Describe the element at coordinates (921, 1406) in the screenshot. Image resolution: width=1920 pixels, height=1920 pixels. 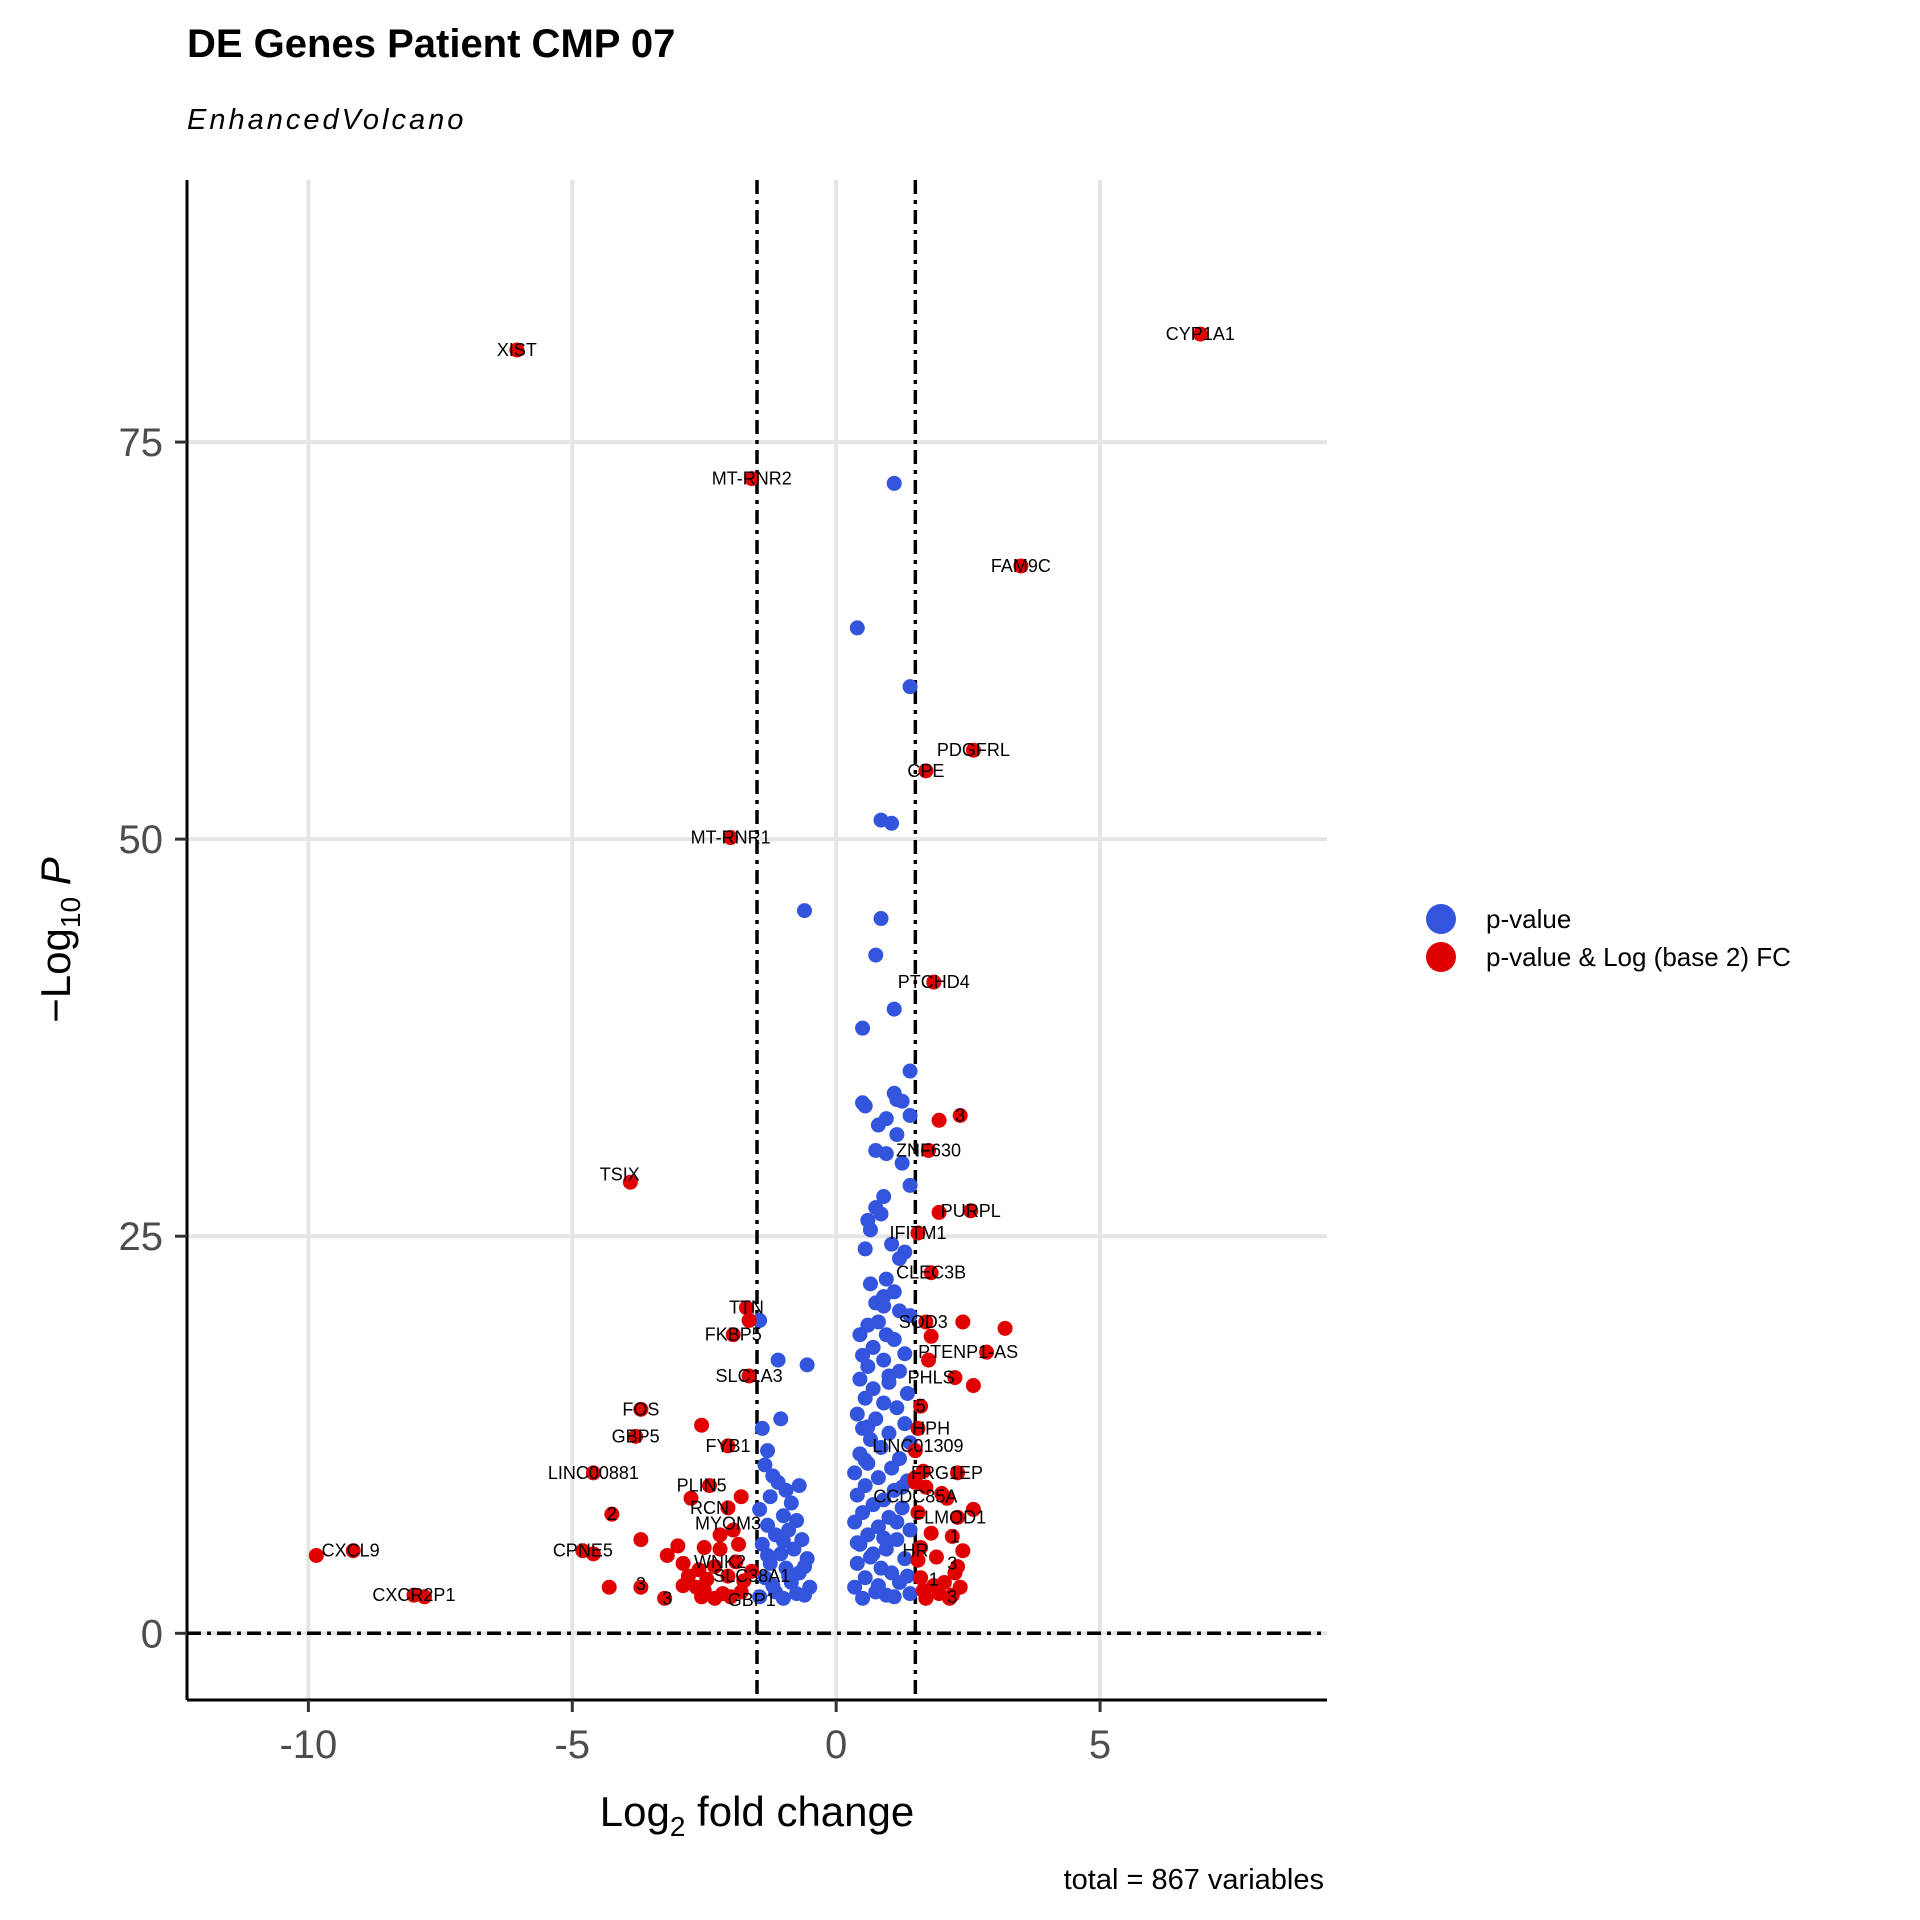
I see `gene-label: 5` at that location.